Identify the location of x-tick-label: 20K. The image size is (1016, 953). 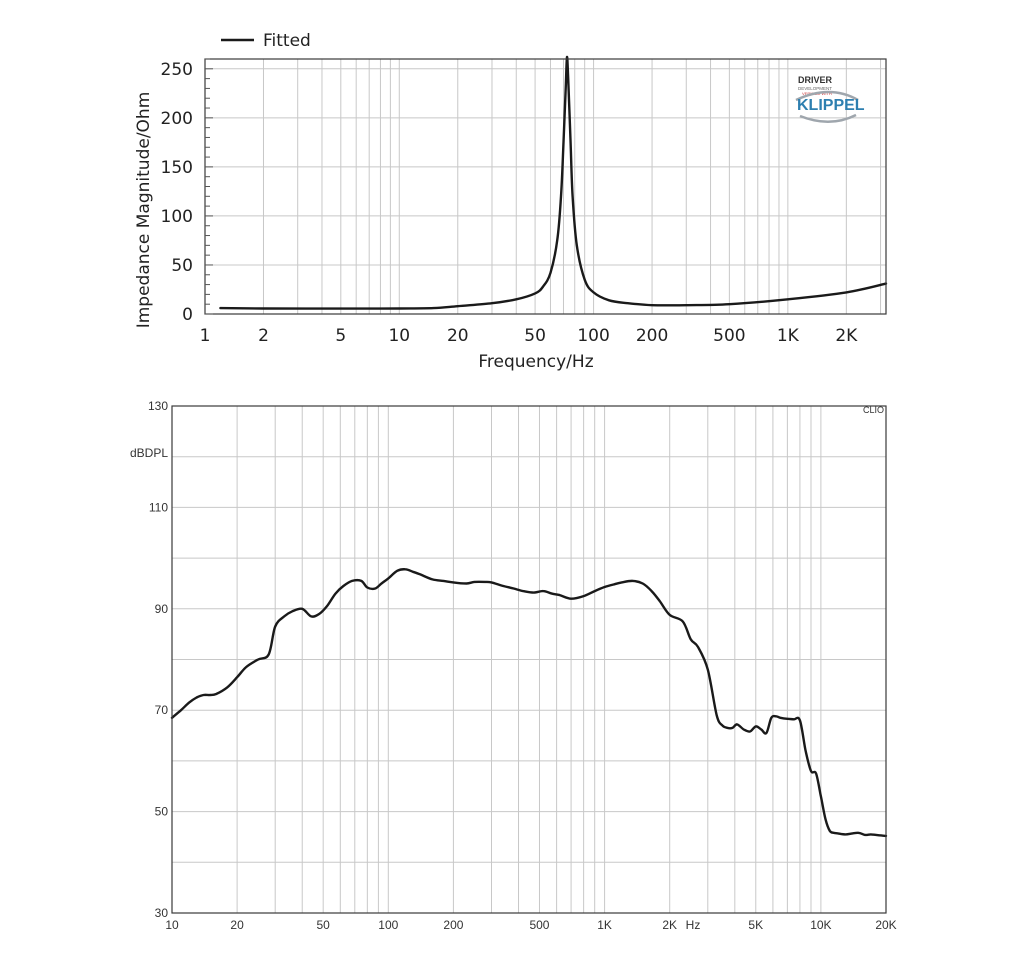
(885, 925).